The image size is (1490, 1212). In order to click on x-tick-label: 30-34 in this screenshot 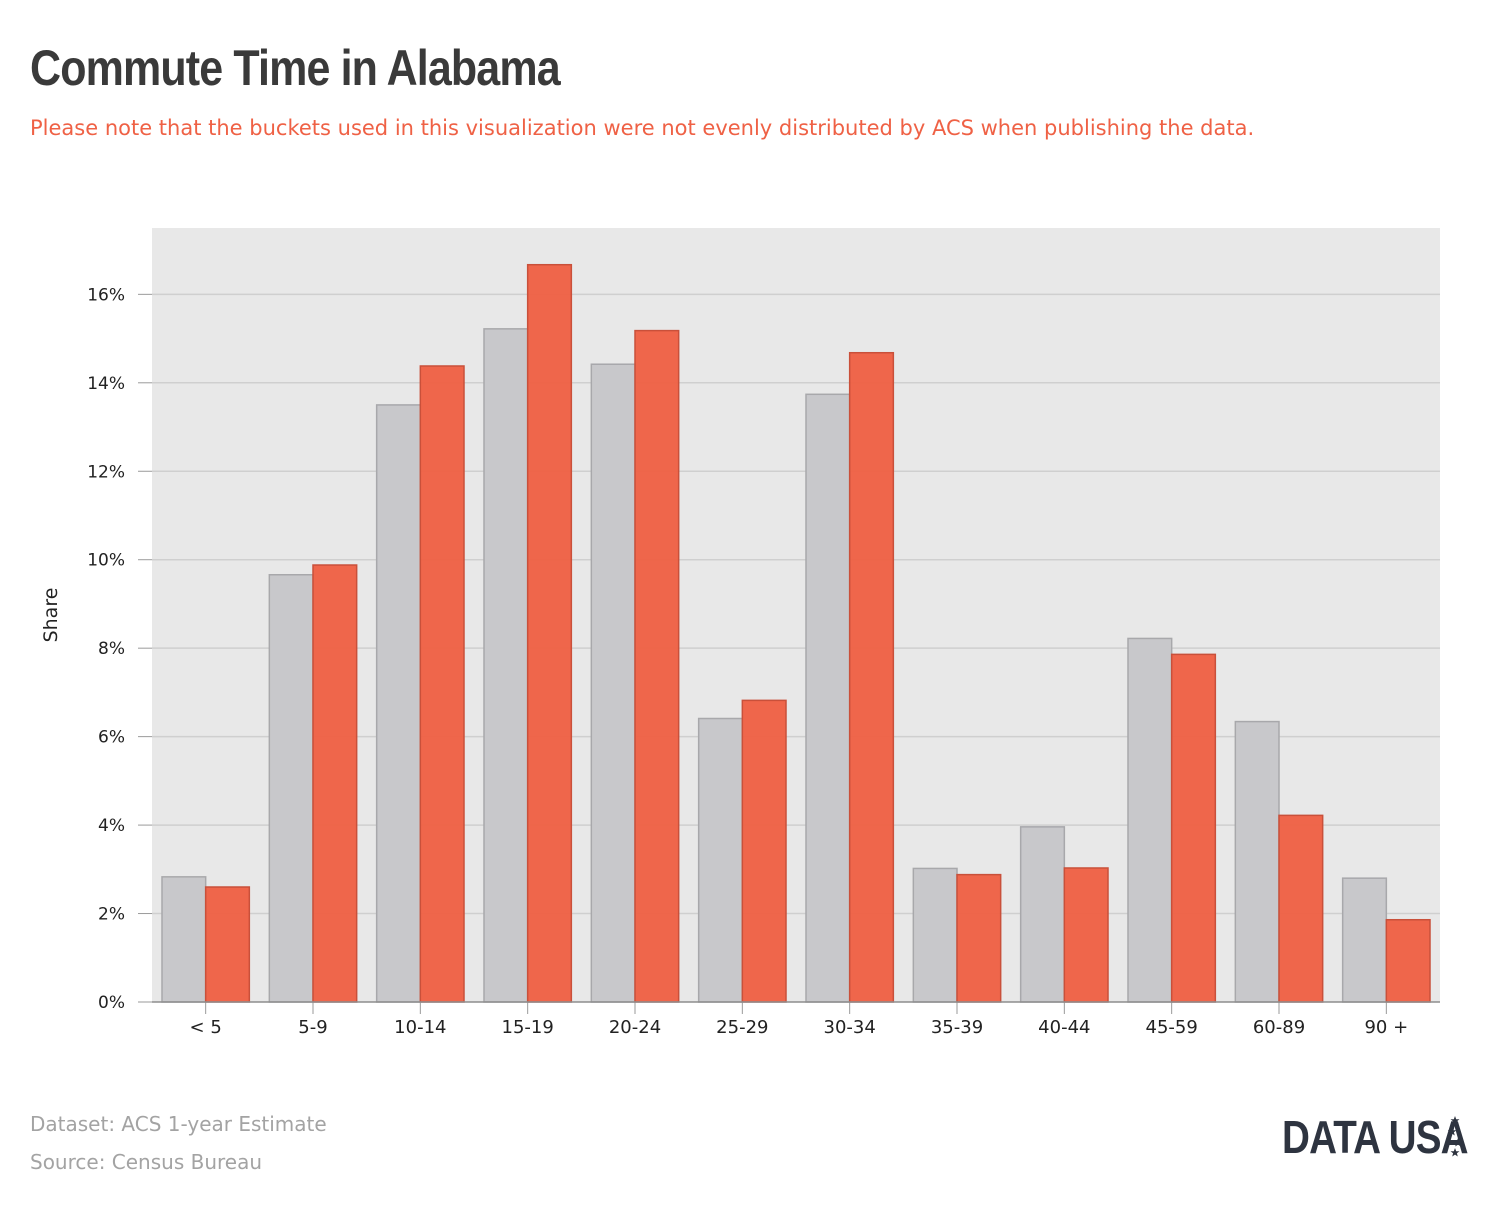, I will do `click(850, 1027)`.